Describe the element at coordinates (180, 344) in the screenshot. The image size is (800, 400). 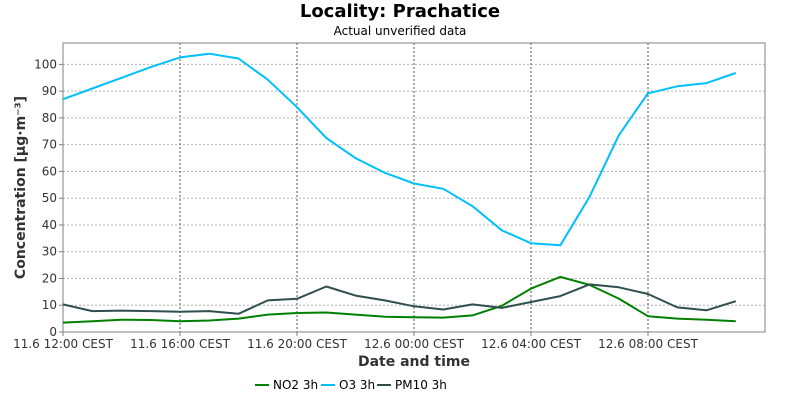
I see `x-tick-label: 11.6 16:00 CEST` at that location.